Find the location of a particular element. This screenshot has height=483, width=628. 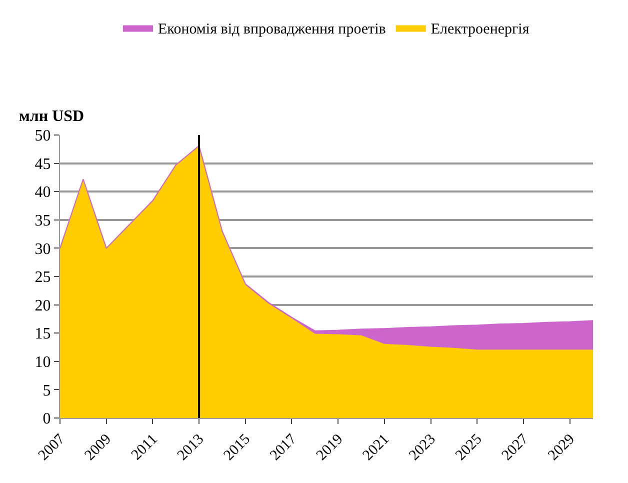

y-tick-label: 10 is located at coordinates (42, 362).